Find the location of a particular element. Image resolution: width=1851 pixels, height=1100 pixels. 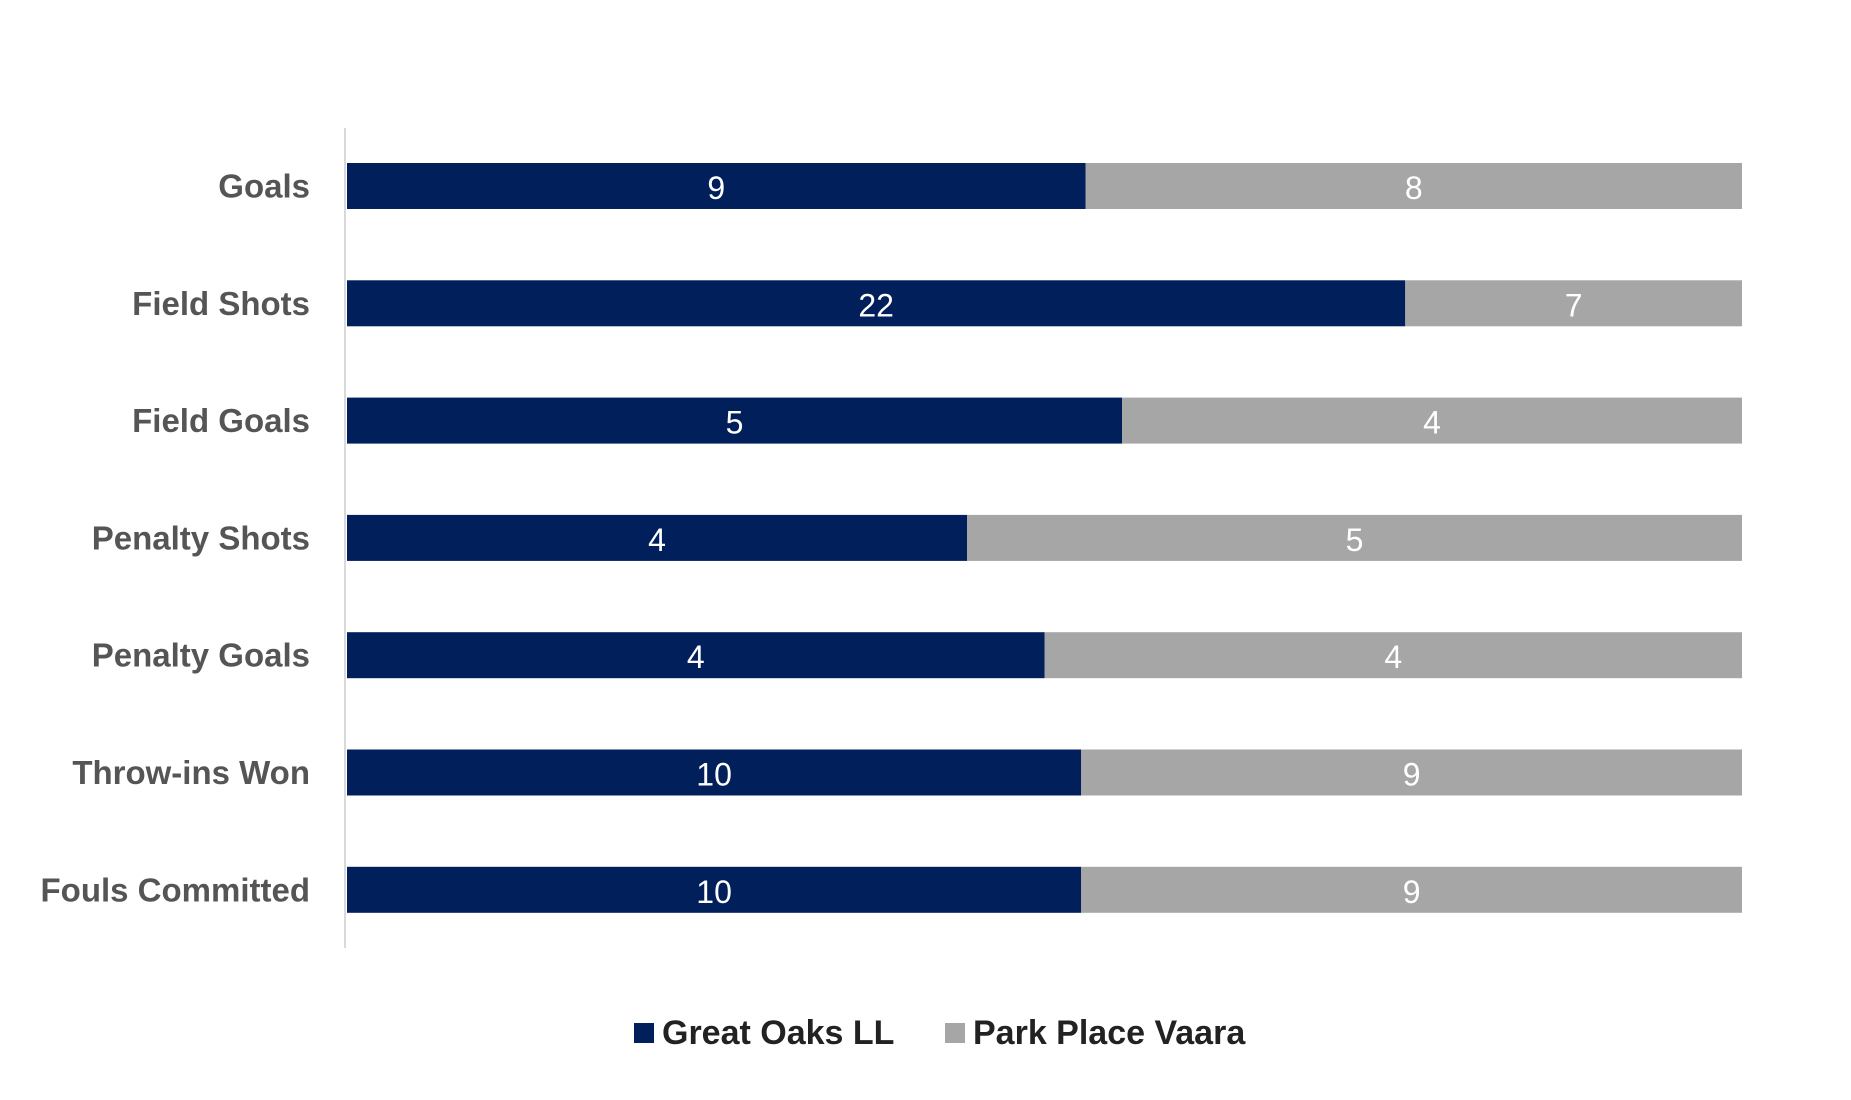

legend-item-great-oaks: Great Oaks LL is located at coordinates (764, 1033).